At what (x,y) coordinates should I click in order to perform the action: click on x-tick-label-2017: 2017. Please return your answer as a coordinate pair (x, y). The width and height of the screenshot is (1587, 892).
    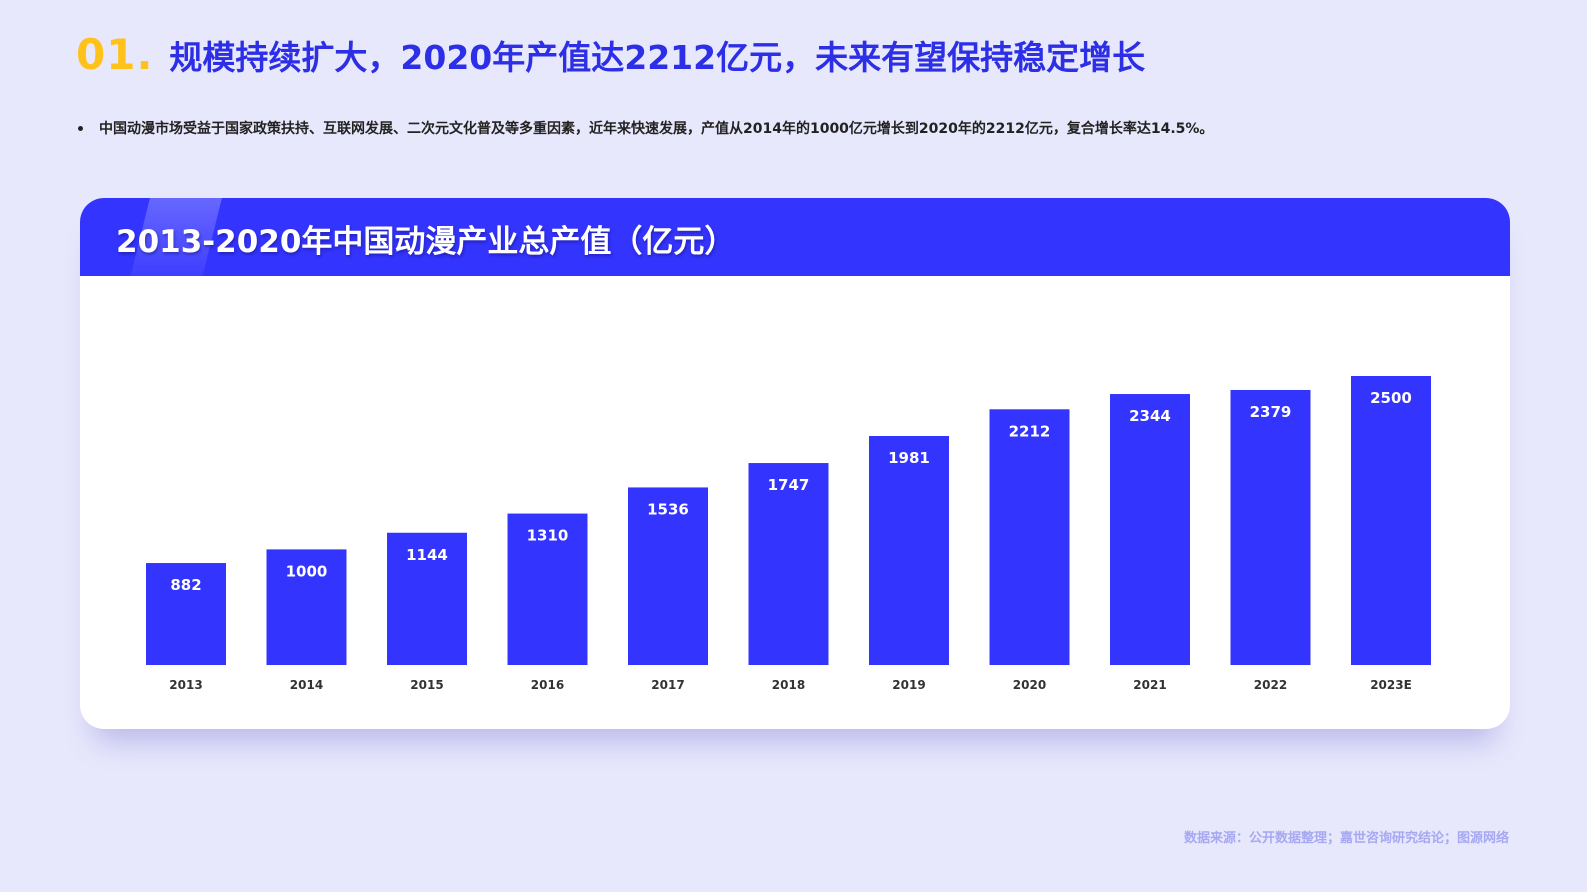
    Looking at the image, I should click on (667, 685).